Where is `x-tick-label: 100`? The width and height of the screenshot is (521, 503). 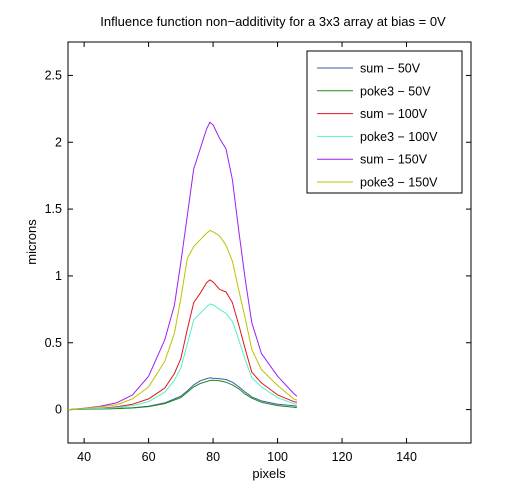 x-tick-label: 100 is located at coordinates (277, 457).